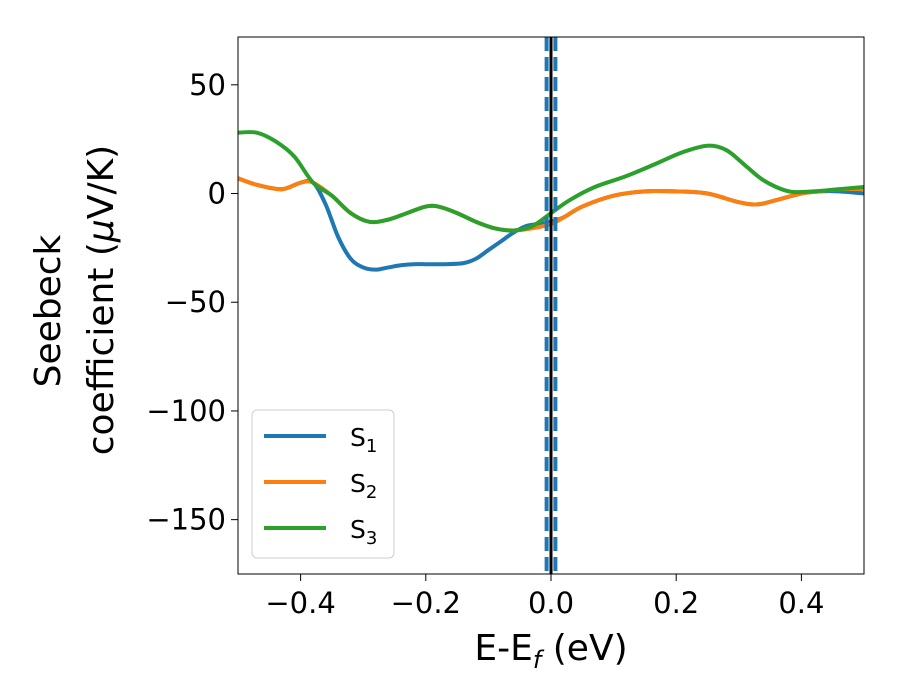 The height and width of the screenshot is (700, 900). What do you see at coordinates (101, 182) in the screenshot?
I see `y-axis-title-unit: V/K)` at bounding box center [101, 182].